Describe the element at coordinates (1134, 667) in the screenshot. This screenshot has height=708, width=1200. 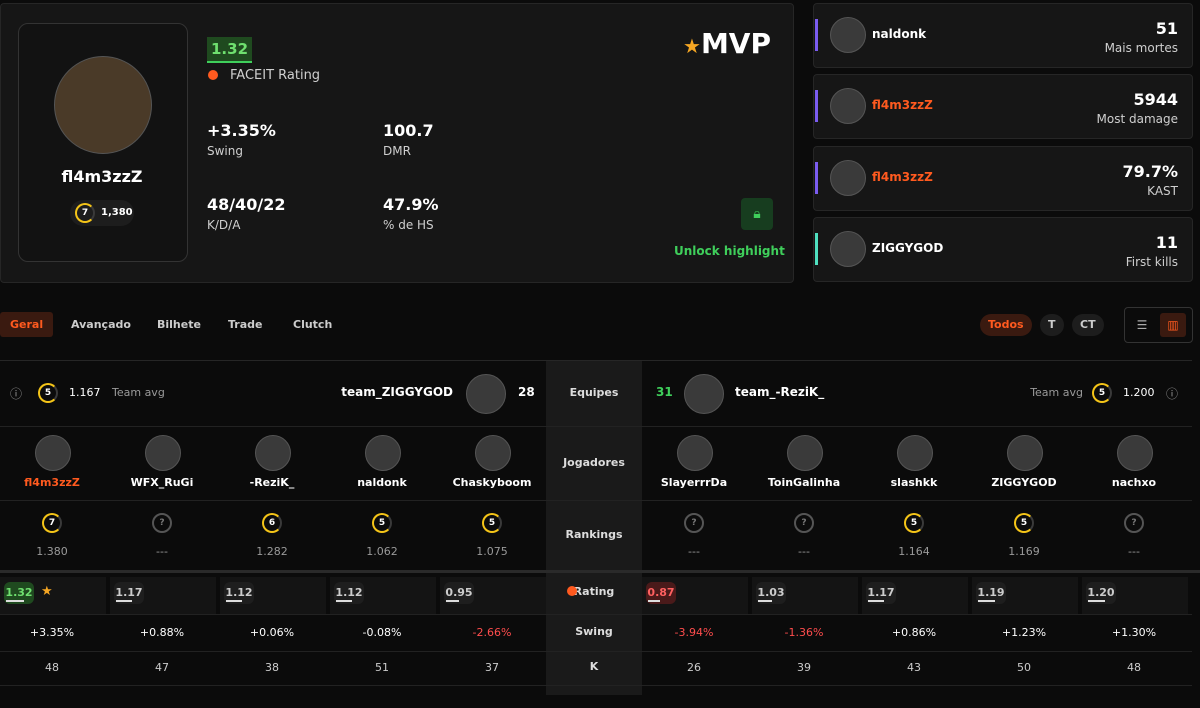
I see `player-kills: 48` at that location.